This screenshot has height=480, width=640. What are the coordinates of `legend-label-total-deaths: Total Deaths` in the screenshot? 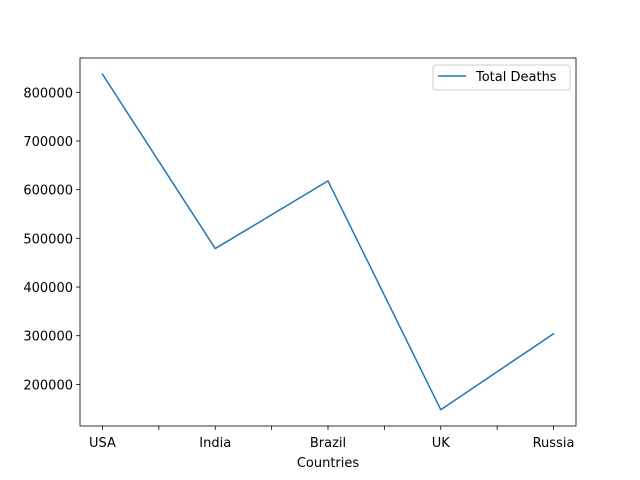 It's located at (516, 77).